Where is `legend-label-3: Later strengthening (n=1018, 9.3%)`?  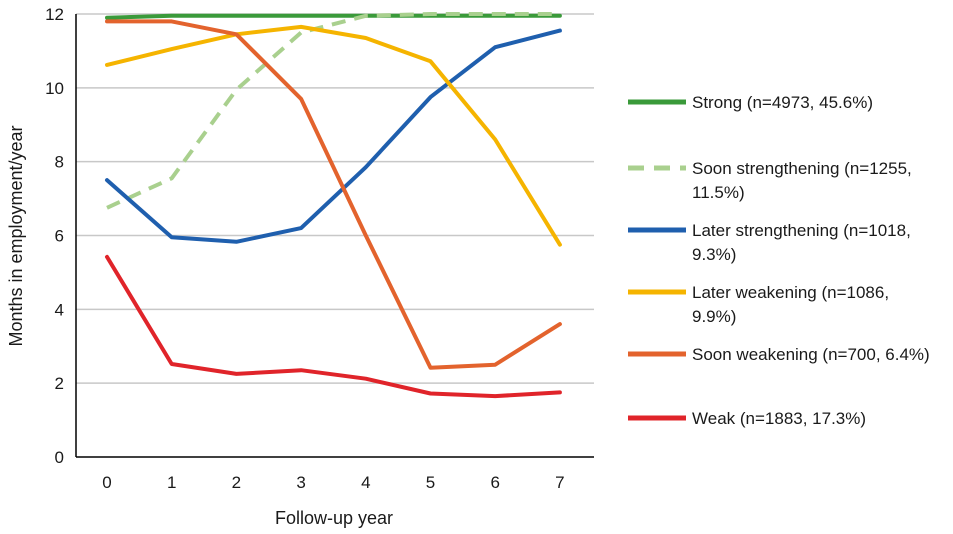
legend-label-3: Later strengthening (n=1018, 9.3%) is located at coordinates (801, 242).